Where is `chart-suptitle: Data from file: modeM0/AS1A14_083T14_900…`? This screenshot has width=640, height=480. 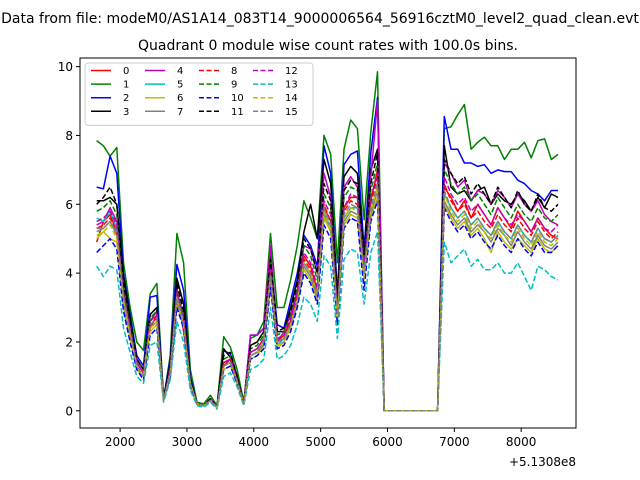 chart-suptitle: Data from file: modeM0/AS1A14_083T14_900… is located at coordinates (320, 19).